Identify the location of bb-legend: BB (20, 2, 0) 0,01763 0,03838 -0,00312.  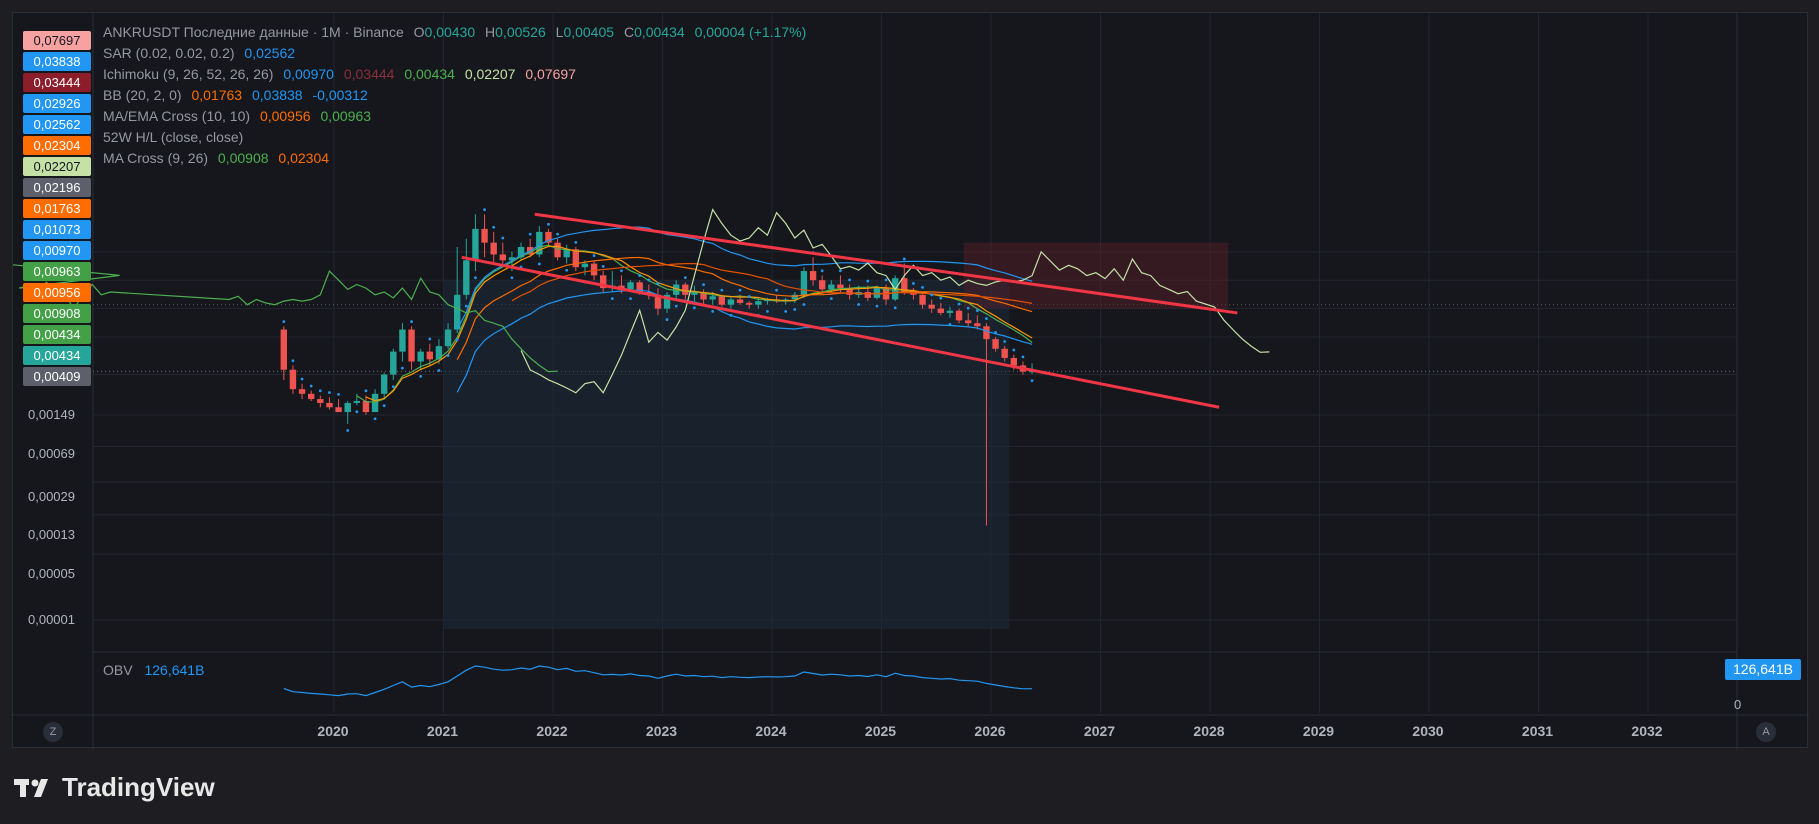
(457, 95).